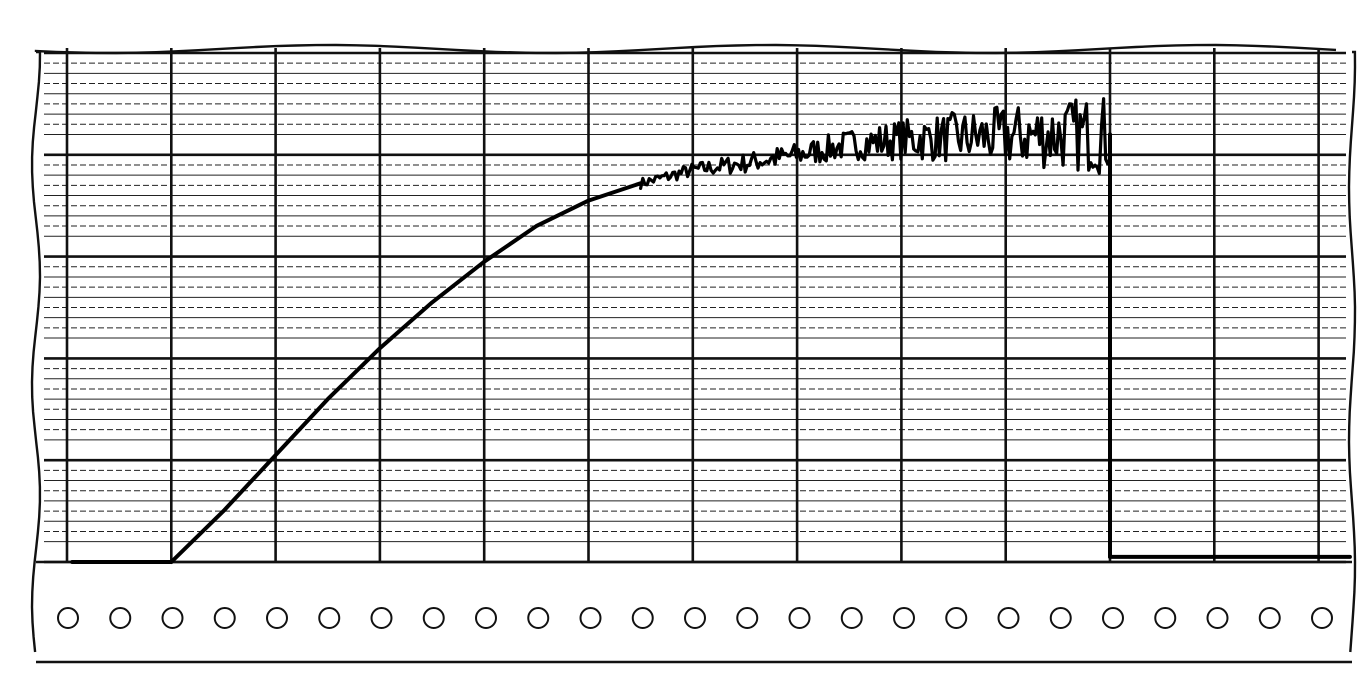 This screenshot has width=1365, height=700. I want to click on trace-noisy-segment, so click(875, 143).